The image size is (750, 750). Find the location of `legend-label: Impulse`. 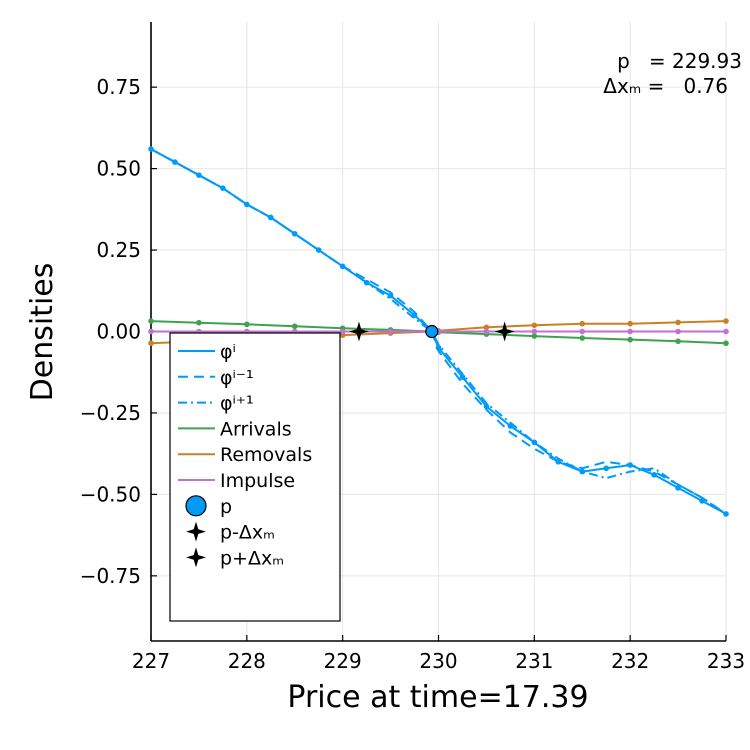

legend-label: Impulse is located at coordinates (257, 481).